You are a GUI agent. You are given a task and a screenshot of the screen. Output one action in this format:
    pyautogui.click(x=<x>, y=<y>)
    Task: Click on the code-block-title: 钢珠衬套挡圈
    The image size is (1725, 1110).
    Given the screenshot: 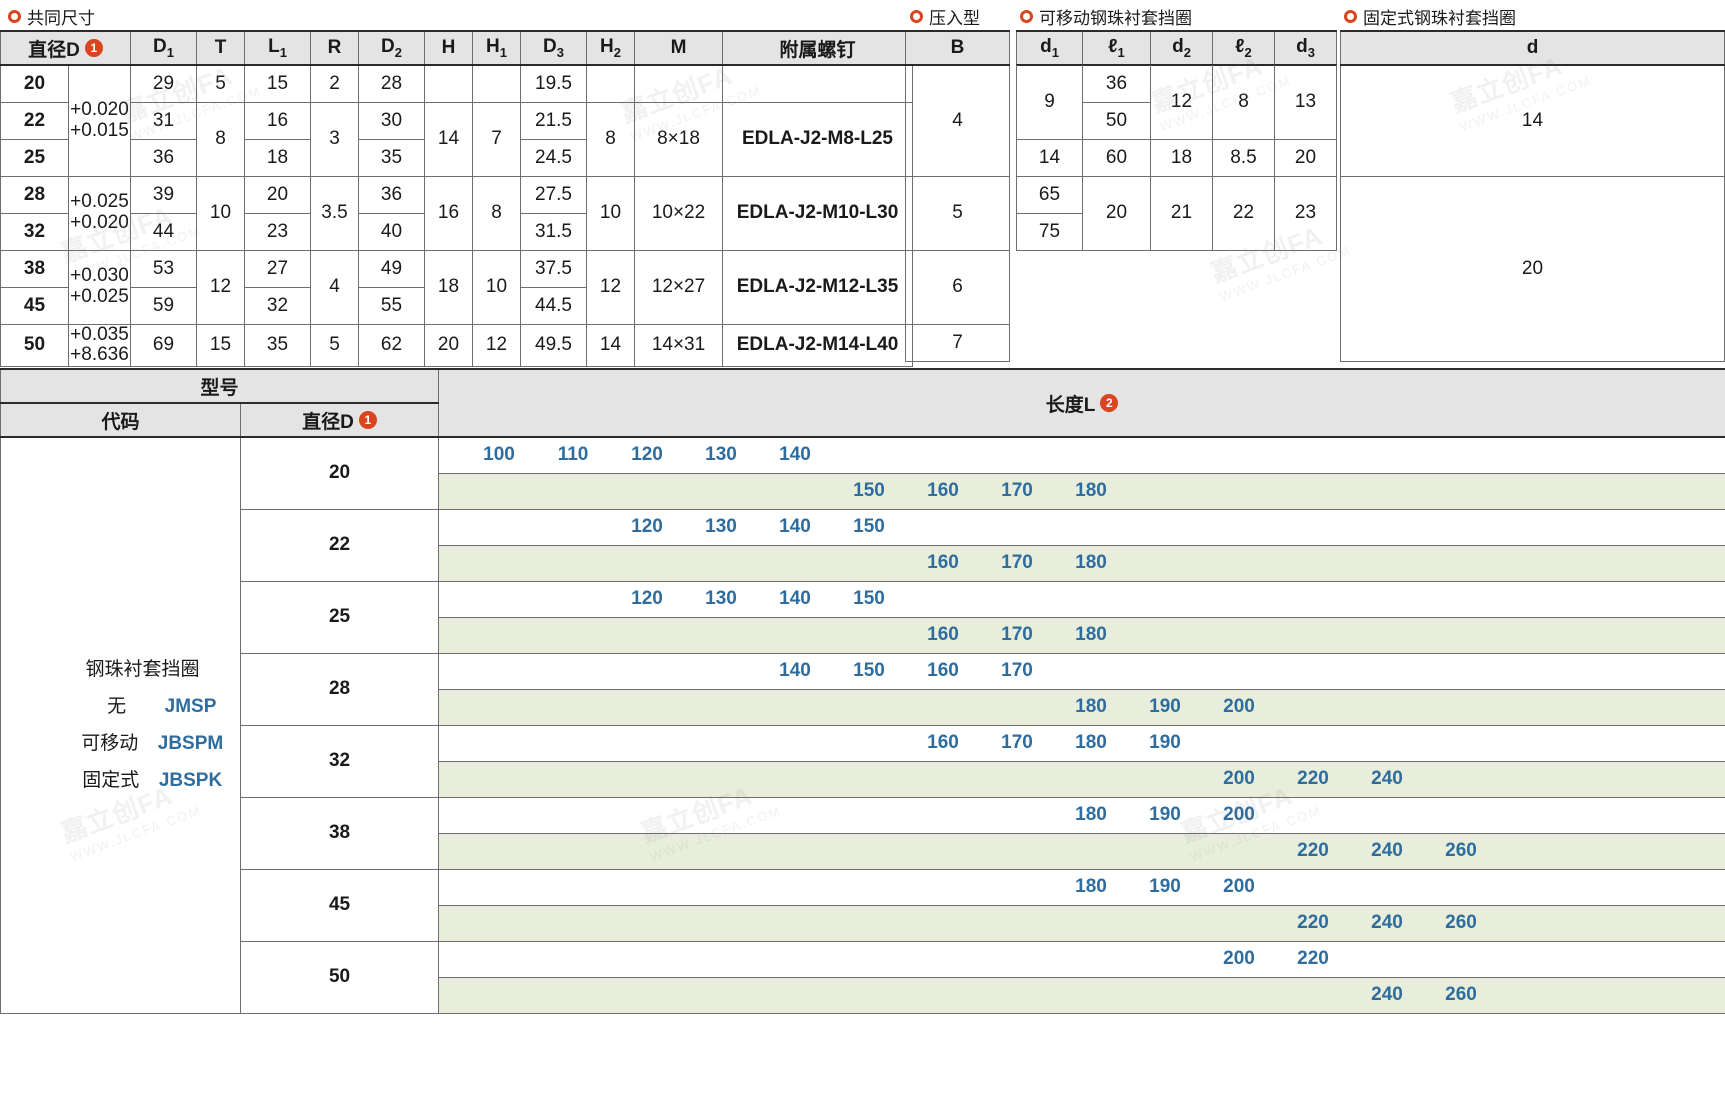 What is the action you would take?
    pyautogui.click(x=142, y=670)
    